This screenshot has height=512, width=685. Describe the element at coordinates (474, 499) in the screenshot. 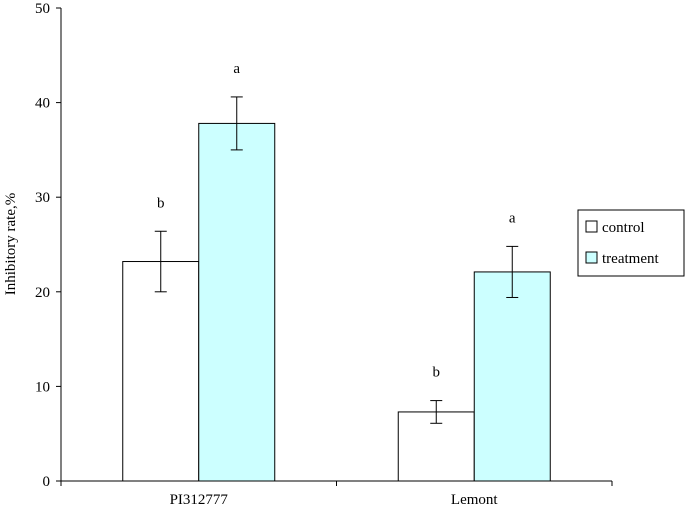

I see `x-category-label: Lemont` at that location.